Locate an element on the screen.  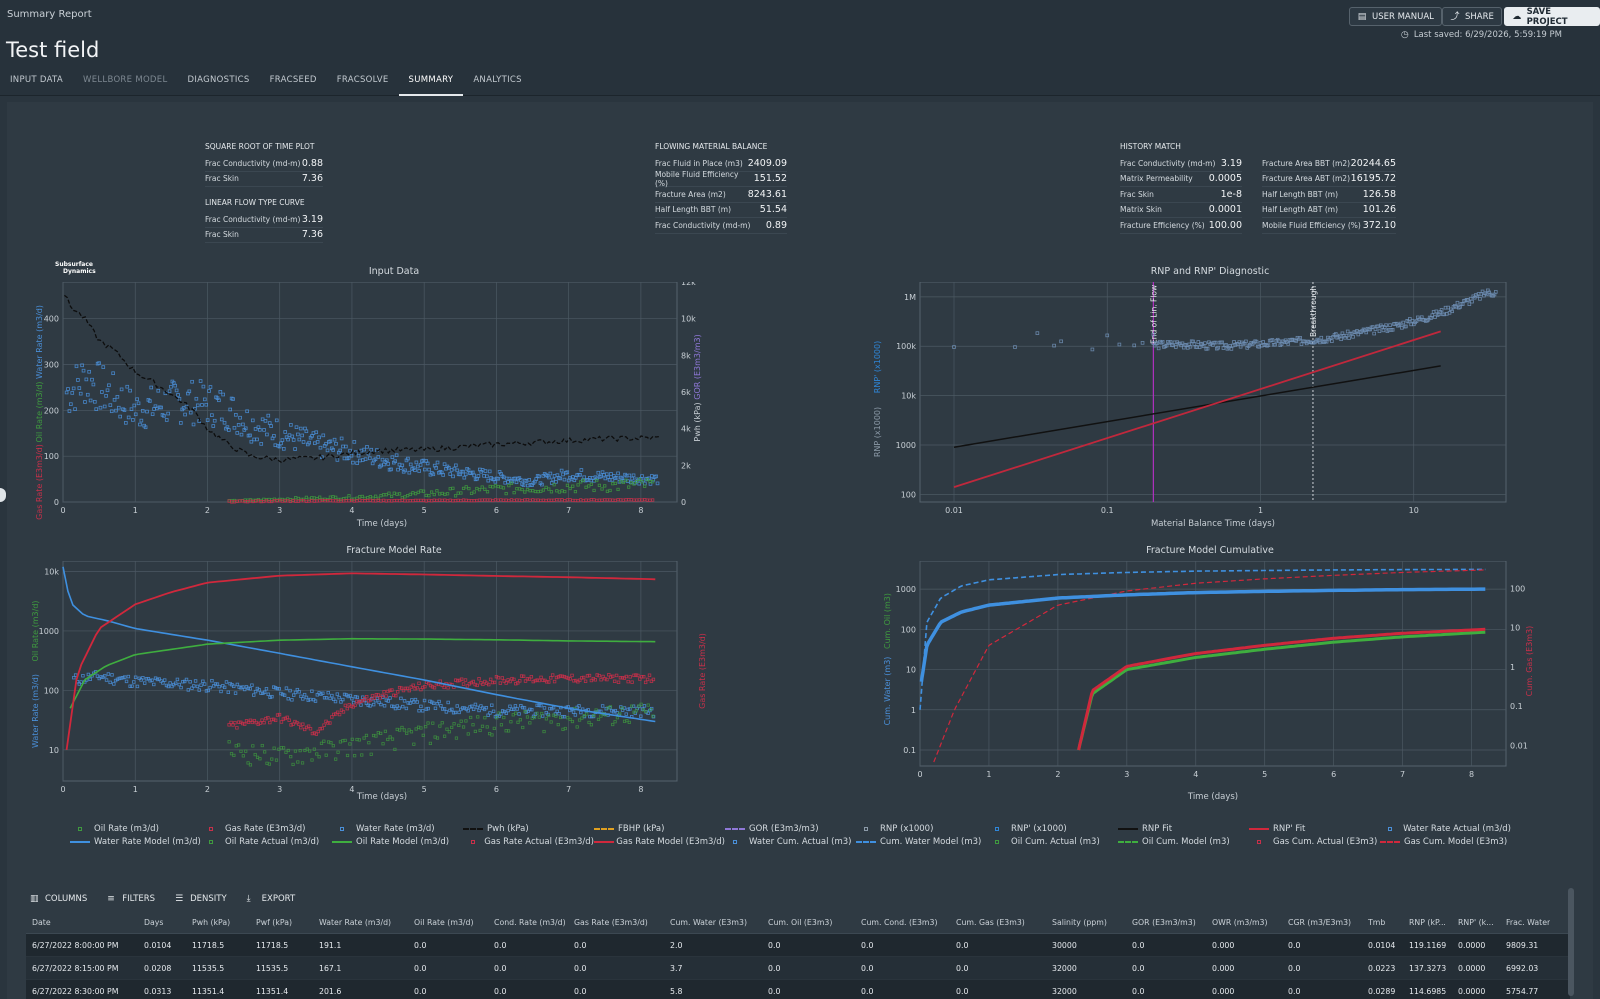
save-project-button: ☁ SAVE PROJECT is located at coordinates (1552, 17).